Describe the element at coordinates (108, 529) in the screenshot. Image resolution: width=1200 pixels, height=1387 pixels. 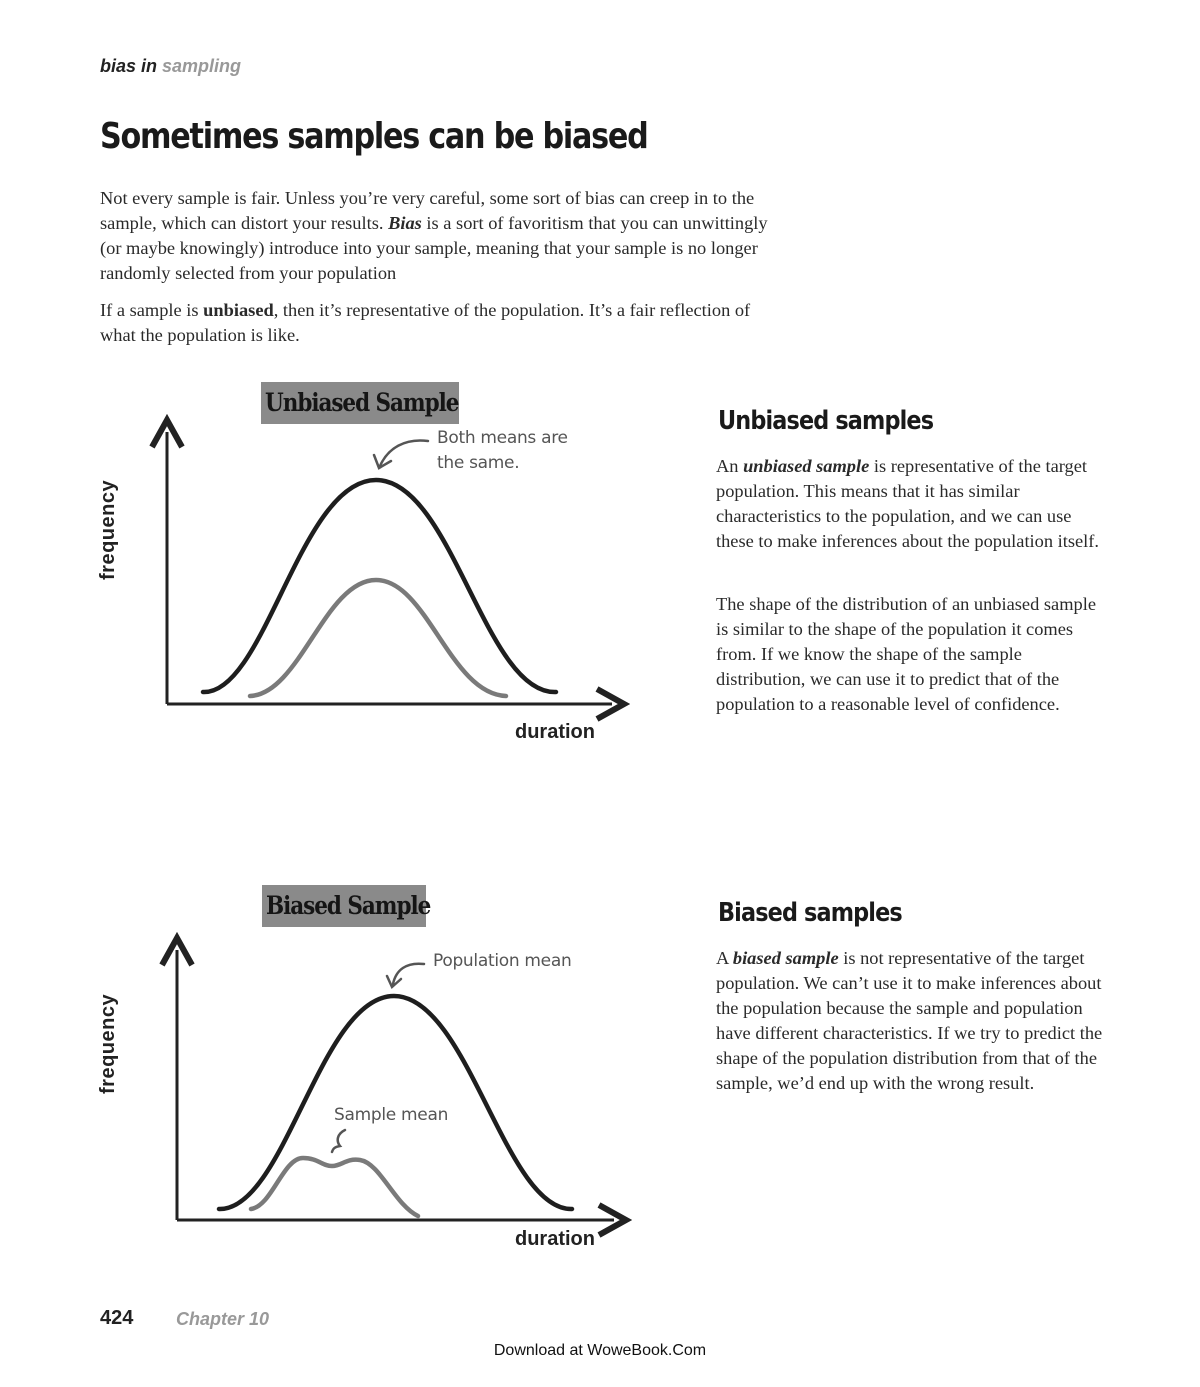
I see `unbiased-y-axis-label: frequency` at that location.